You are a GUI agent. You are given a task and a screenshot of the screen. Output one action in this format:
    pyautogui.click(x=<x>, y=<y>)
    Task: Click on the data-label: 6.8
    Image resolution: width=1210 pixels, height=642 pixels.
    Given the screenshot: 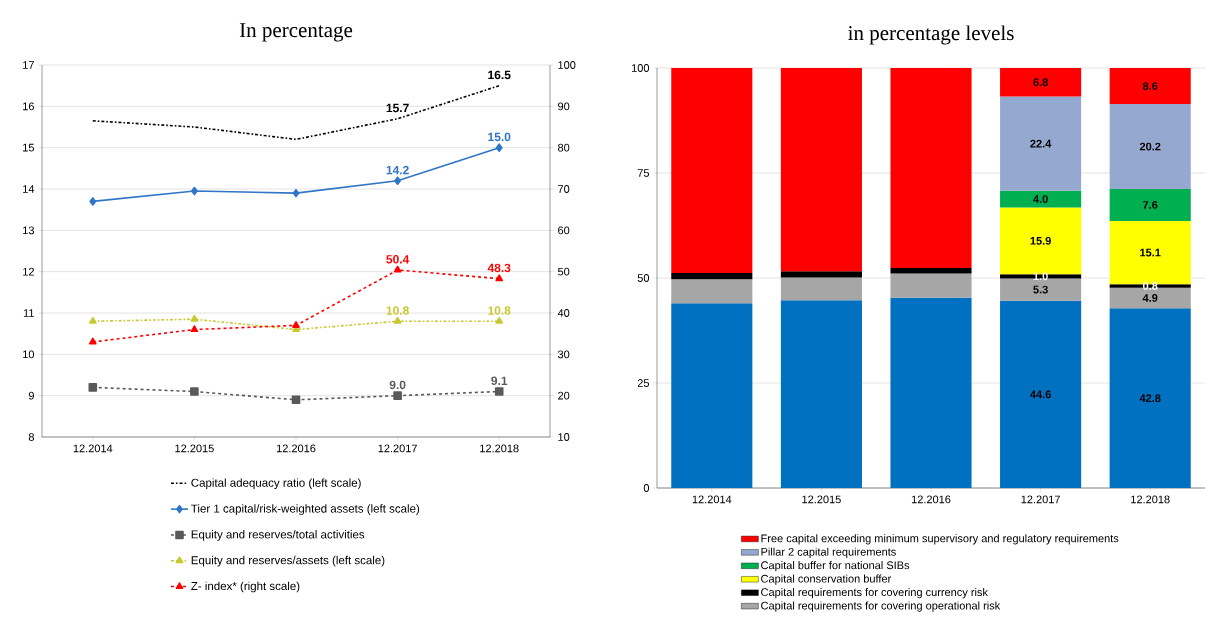 What is the action you would take?
    pyautogui.click(x=1040, y=82)
    